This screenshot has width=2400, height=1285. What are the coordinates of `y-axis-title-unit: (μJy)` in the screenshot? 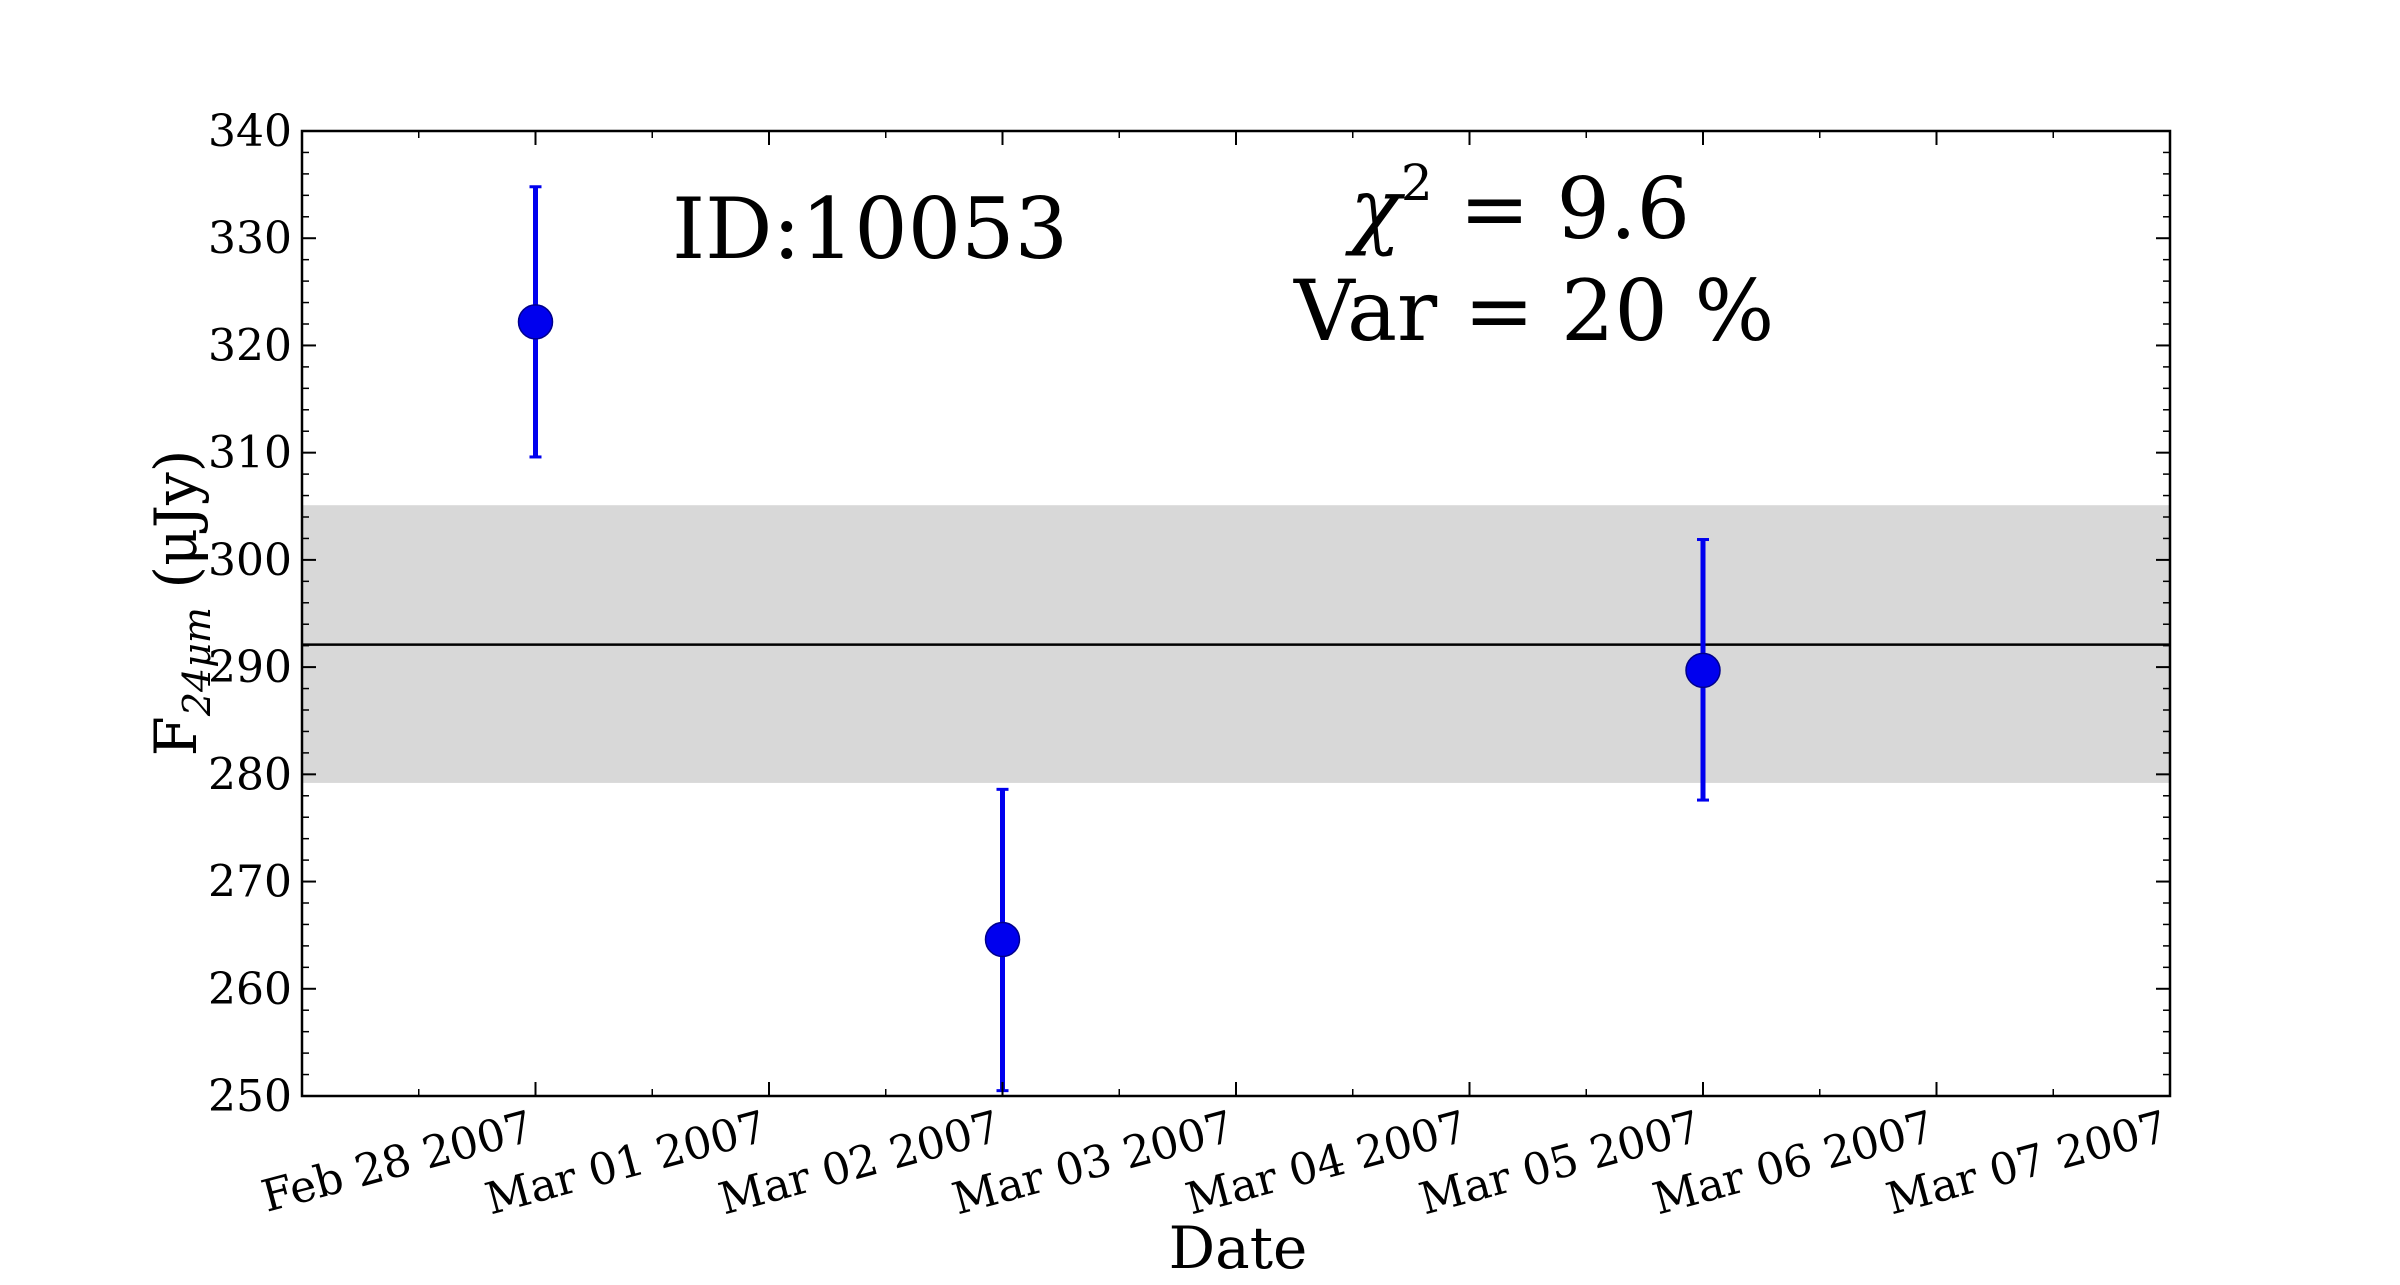 It's located at (176, 528).